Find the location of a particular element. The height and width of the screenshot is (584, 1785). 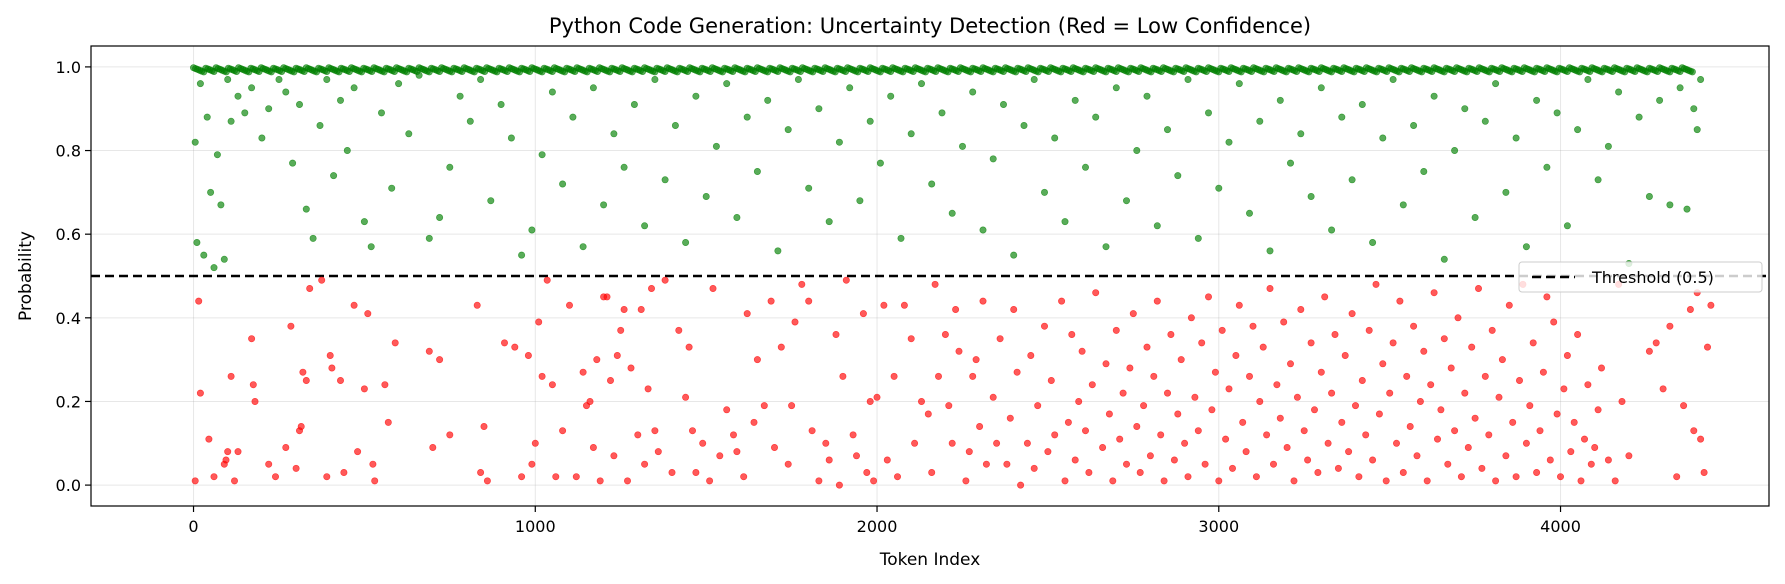

y-tick-label: 0.4 is located at coordinates (68, 318).